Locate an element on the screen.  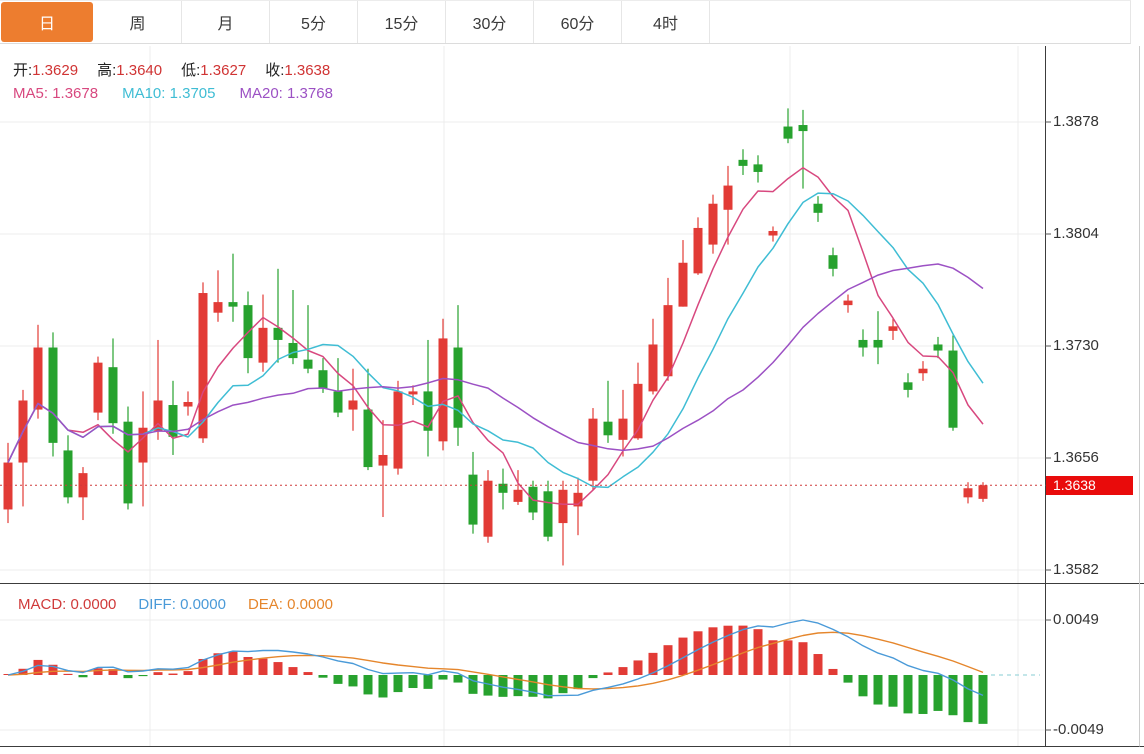
macd-axis-label: 0.0049 is located at coordinates (1076, 619).